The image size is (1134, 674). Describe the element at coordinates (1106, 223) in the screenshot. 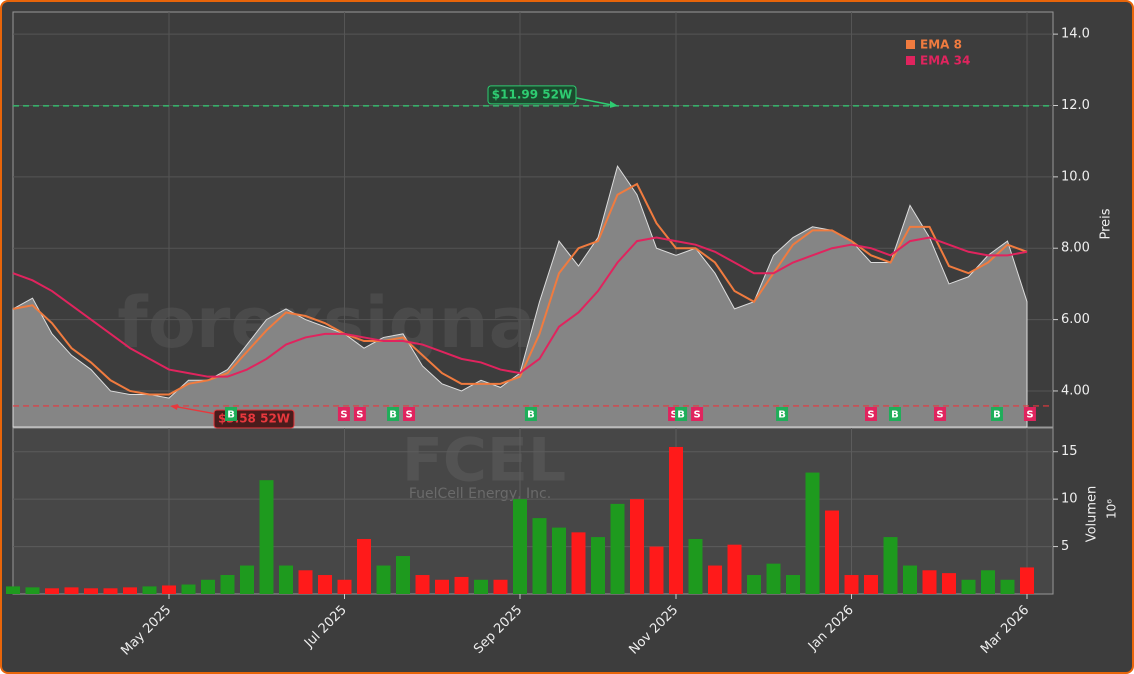

I see `price-axis-label: Preis` at that location.